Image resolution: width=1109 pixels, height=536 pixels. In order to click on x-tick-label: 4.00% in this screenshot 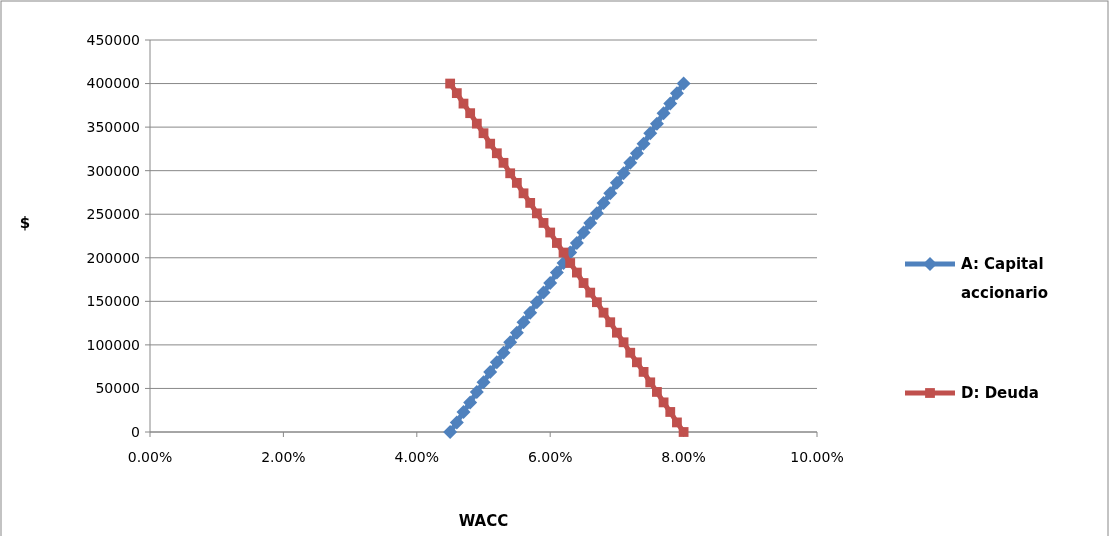, I will do `click(417, 457)`.